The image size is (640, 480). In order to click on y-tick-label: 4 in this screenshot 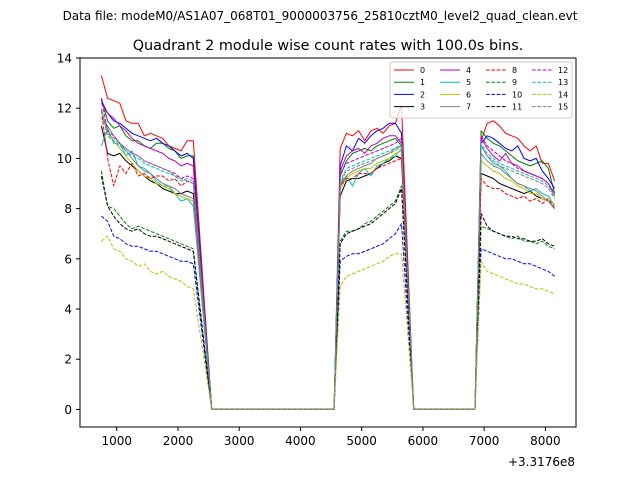, I will do `click(68, 310)`.